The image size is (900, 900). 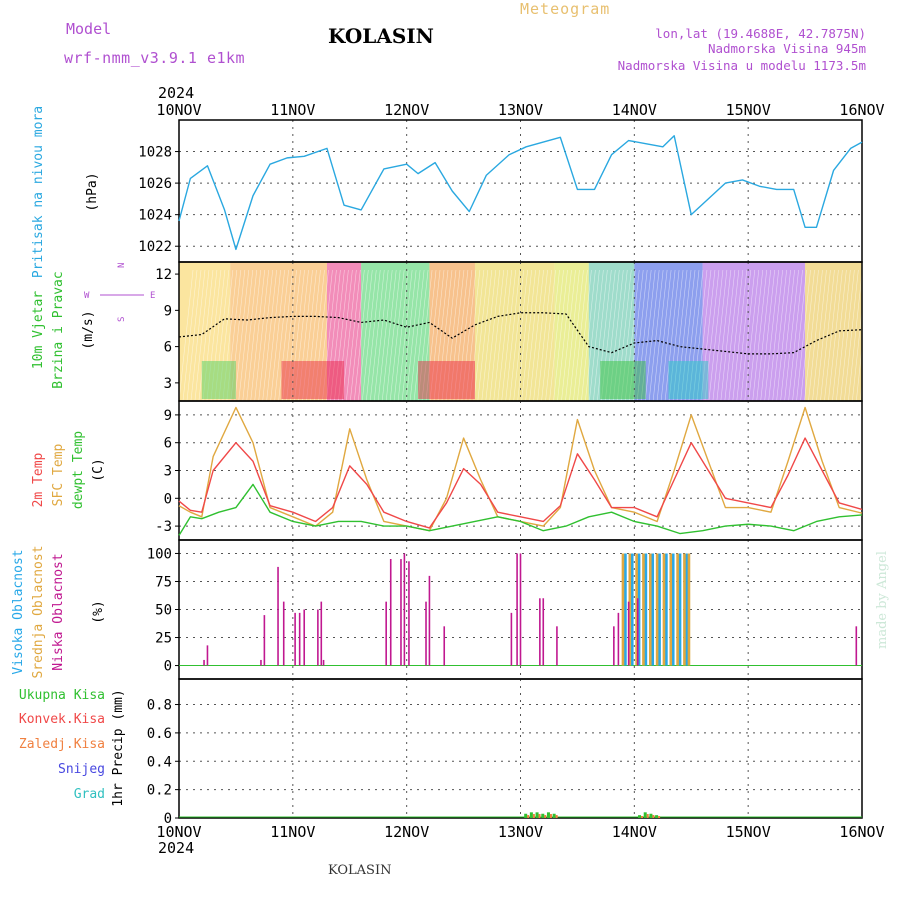 What do you see at coordinates (520, 470) in the screenshot?
I see `panel-frame` at bounding box center [520, 470].